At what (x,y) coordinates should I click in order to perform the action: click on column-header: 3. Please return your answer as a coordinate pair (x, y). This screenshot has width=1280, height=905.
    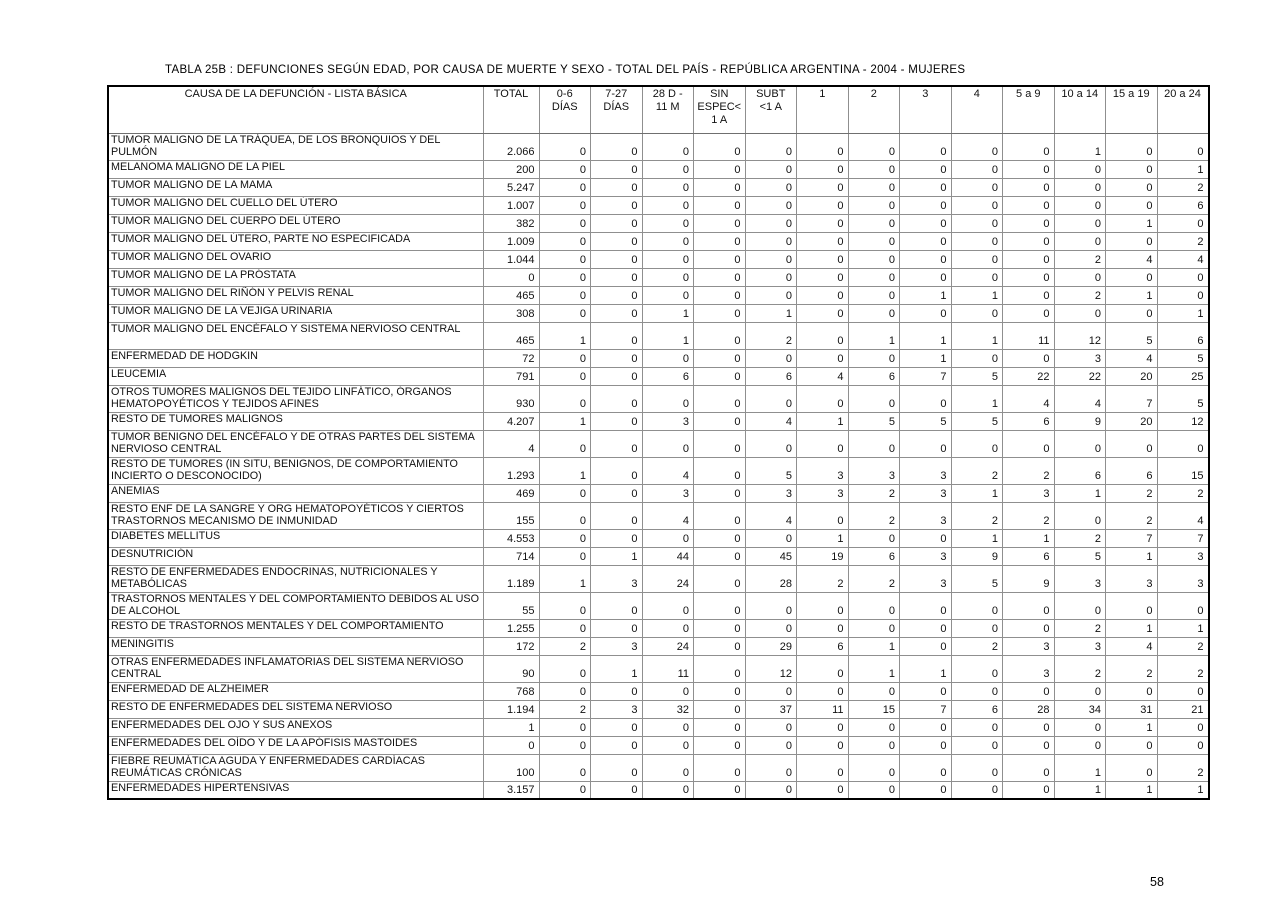
    Looking at the image, I should click on (925, 109).